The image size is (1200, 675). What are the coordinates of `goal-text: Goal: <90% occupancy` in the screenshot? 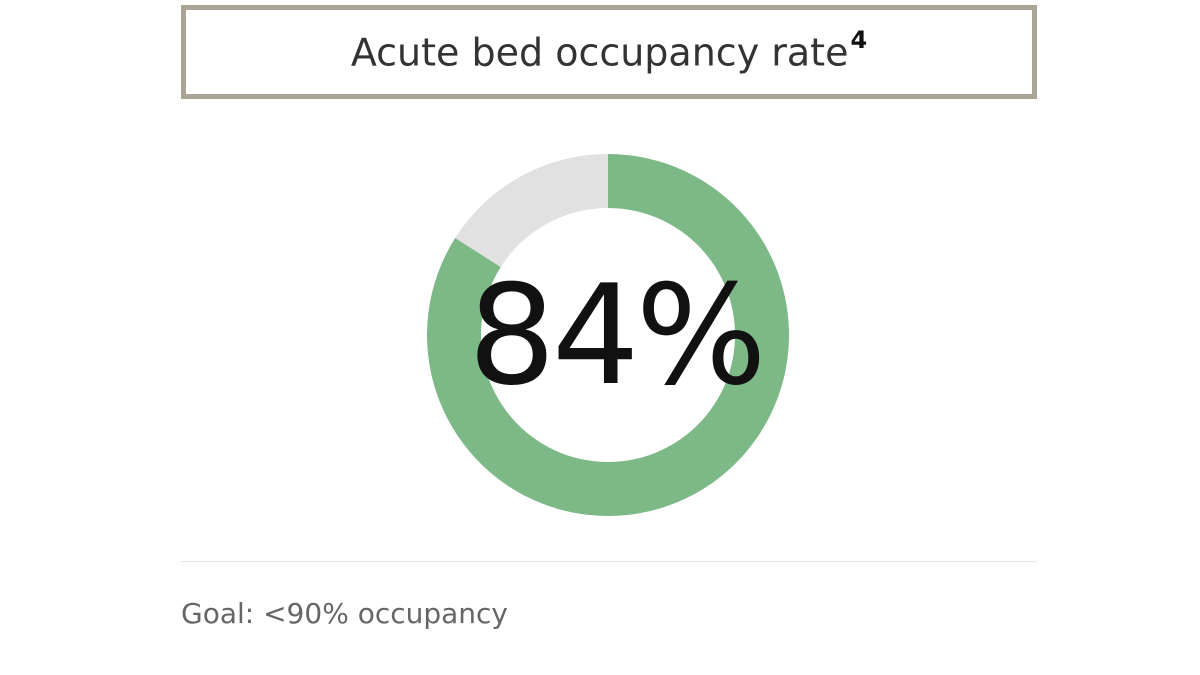 It's located at (345, 613).